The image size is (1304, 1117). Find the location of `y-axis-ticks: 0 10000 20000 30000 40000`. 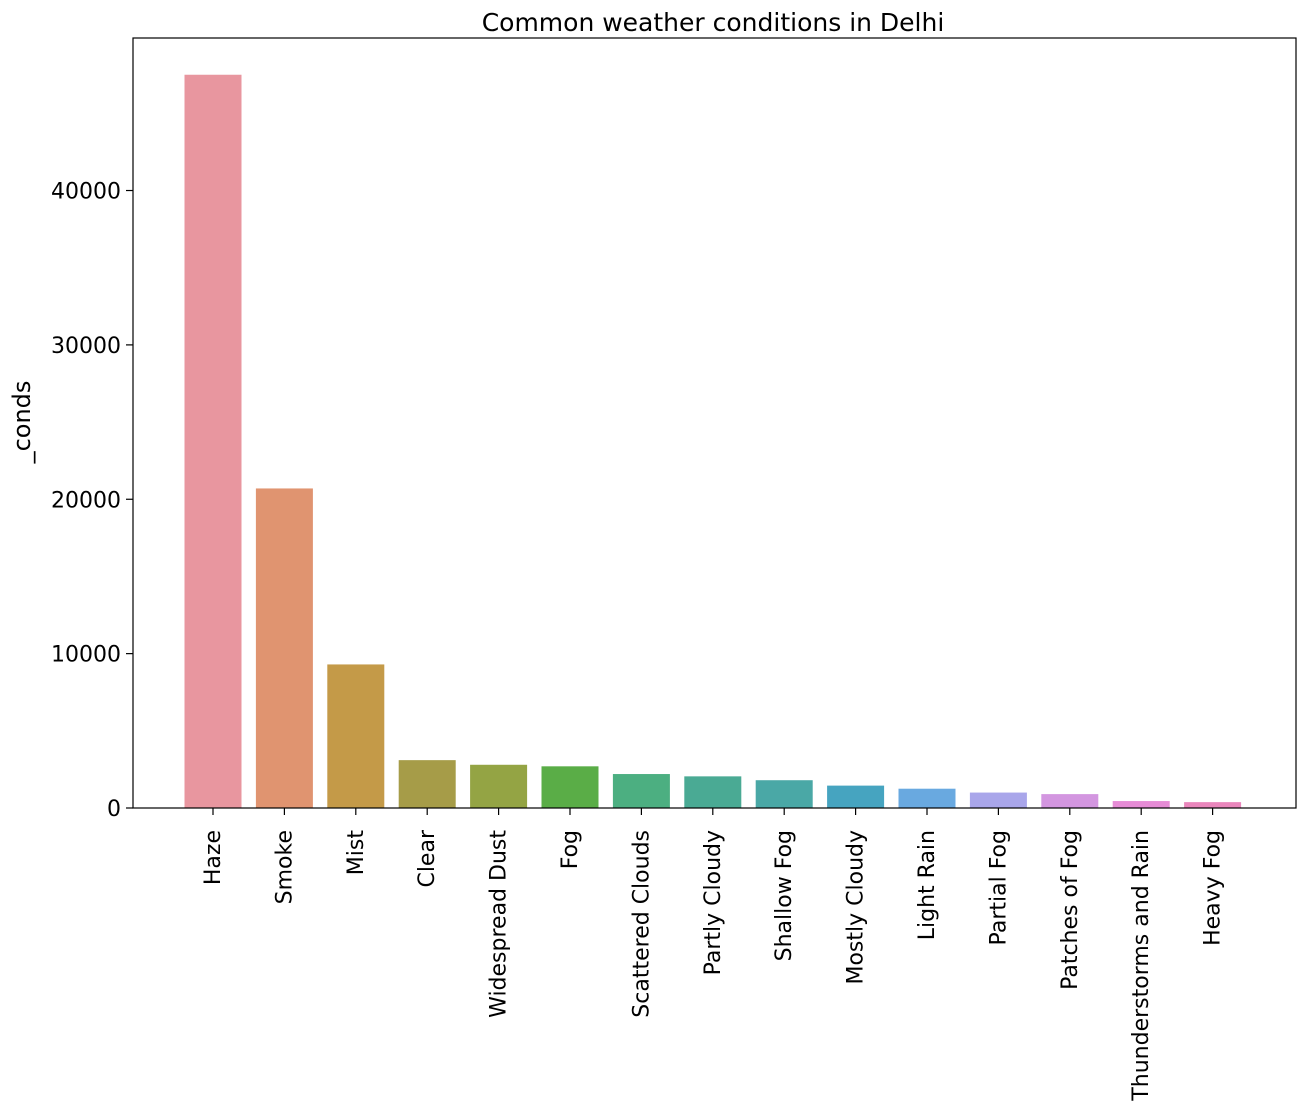

y-axis-ticks: 0 10000 20000 30000 40000 is located at coordinates (92, 501).